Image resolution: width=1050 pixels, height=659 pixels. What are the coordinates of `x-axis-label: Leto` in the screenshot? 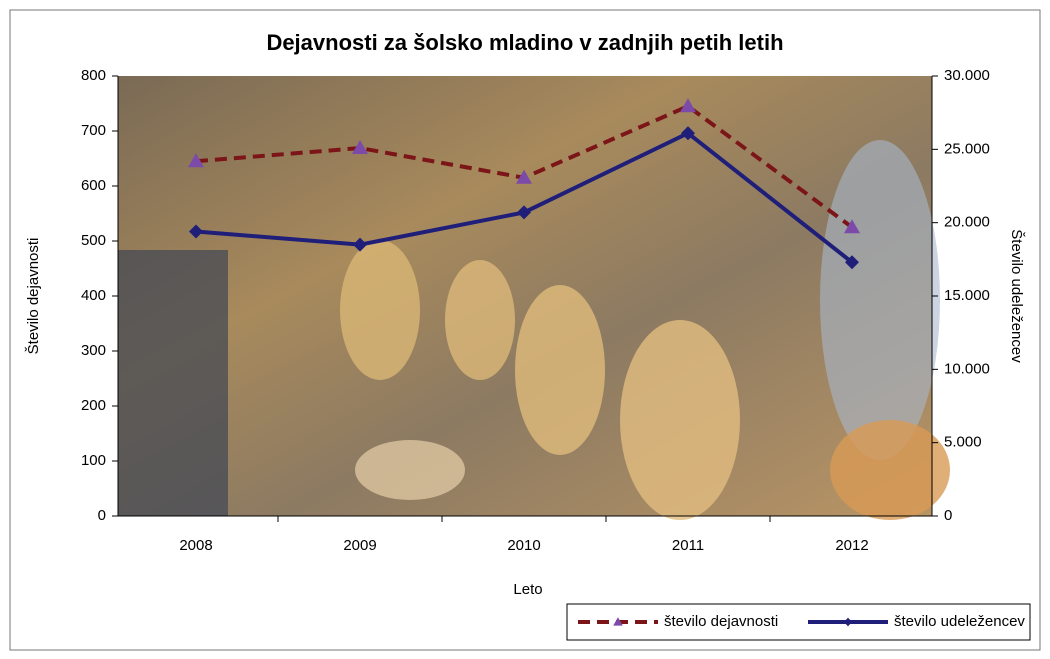 It's located at (527, 589).